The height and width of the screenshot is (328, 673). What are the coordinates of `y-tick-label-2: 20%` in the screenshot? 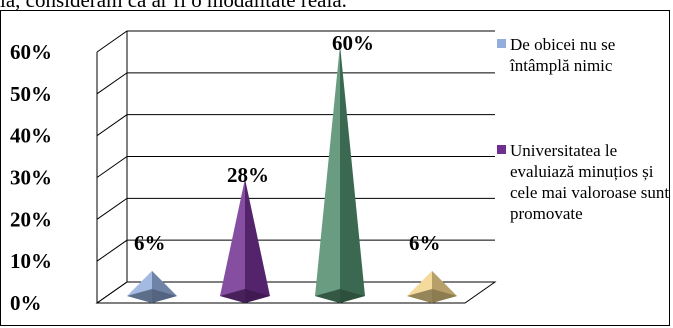 It's located at (31, 219).